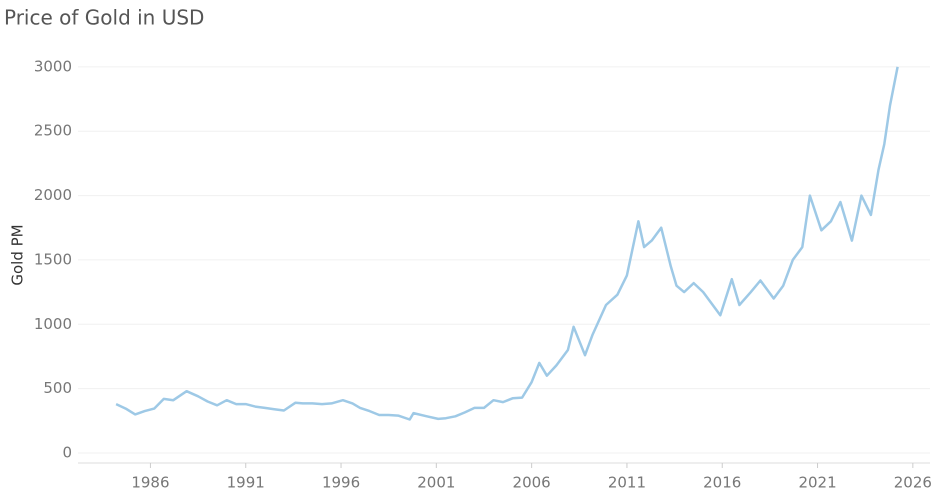 This screenshot has width=936, height=494. What do you see at coordinates (341, 483) in the screenshot?
I see `x-tick-label: 1996` at bounding box center [341, 483].